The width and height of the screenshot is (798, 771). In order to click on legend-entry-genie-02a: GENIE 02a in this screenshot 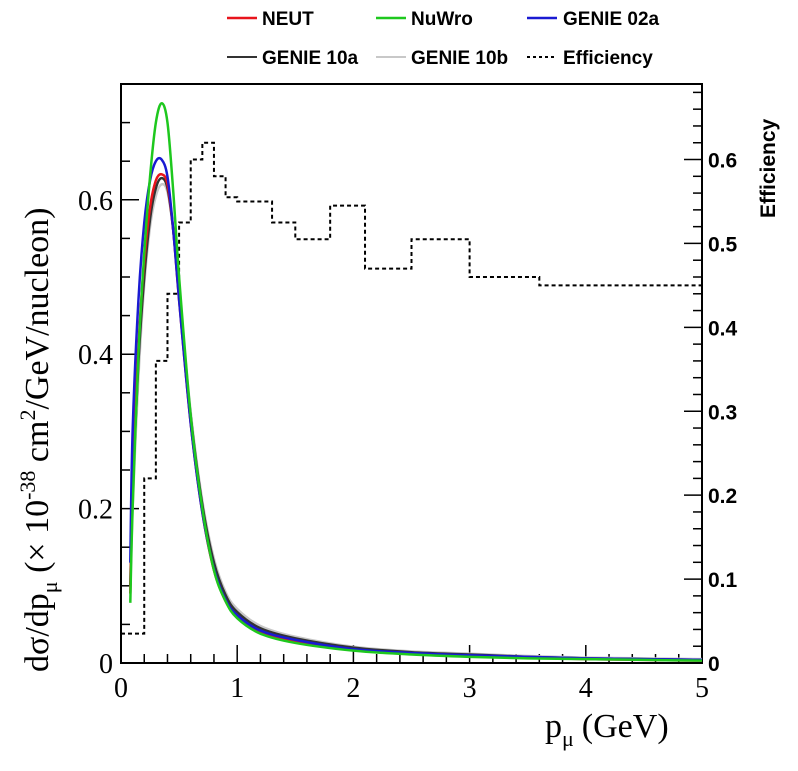, I will do `click(593, 19)`.